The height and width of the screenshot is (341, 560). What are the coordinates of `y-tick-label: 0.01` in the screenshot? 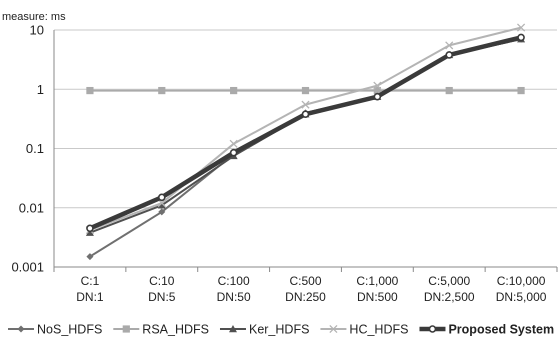 It's located at (31, 207).